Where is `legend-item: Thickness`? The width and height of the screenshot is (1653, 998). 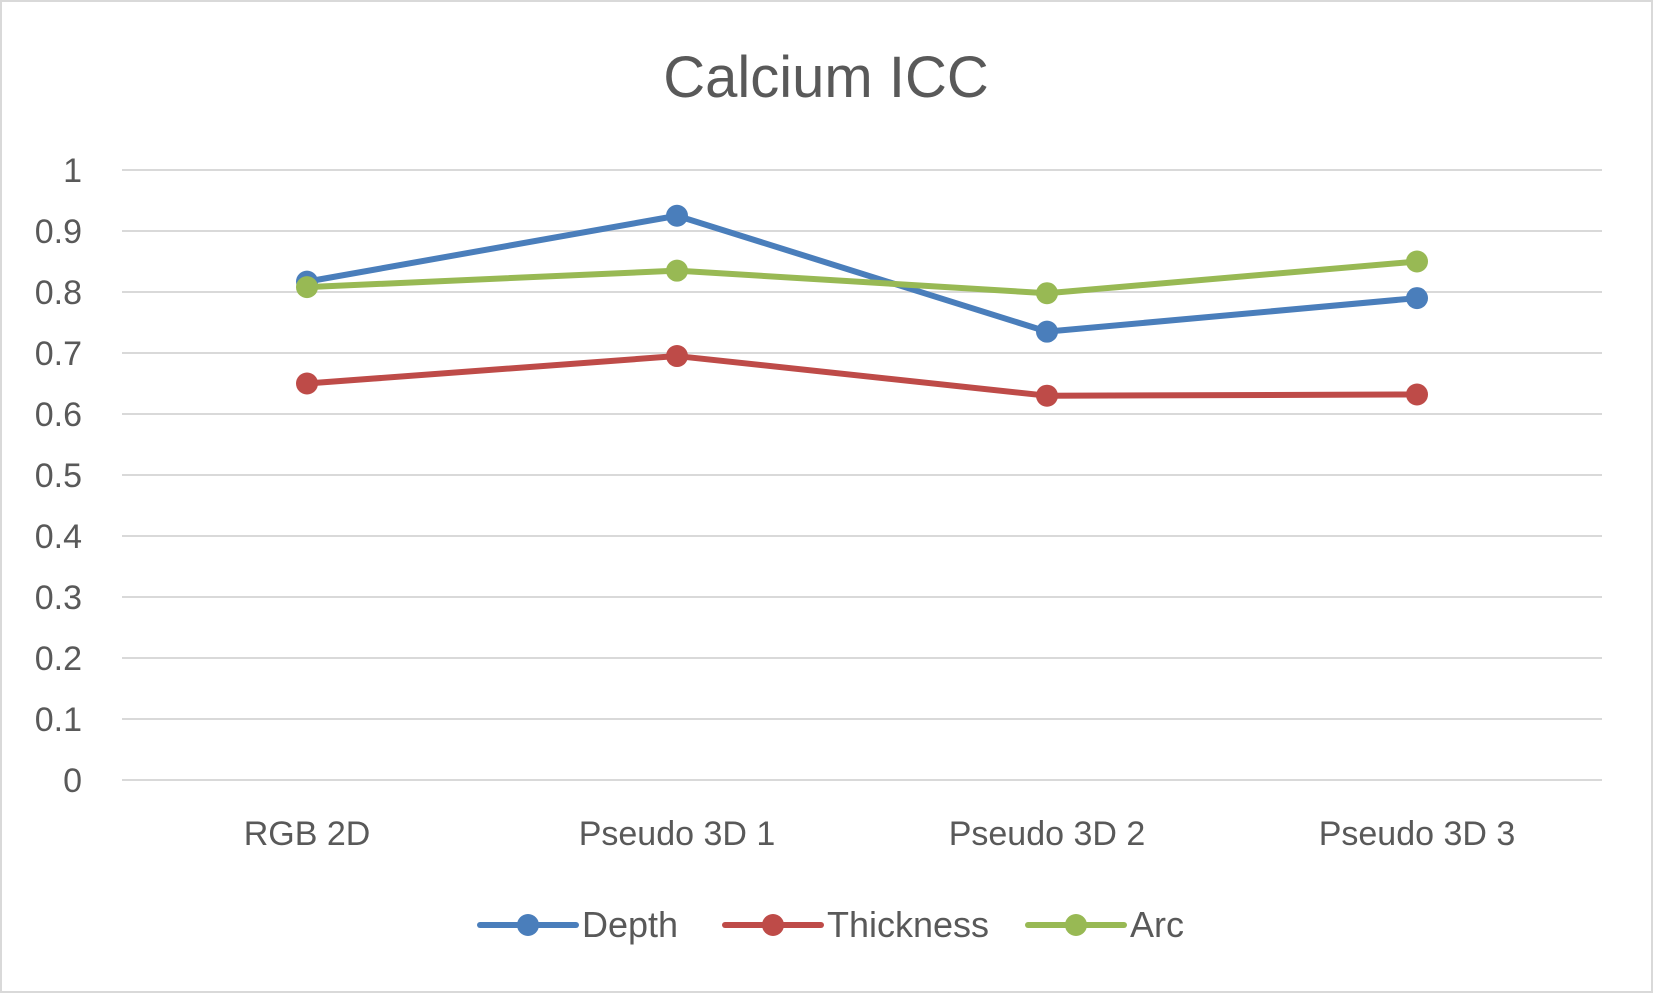 legend-item: Thickness is located at coordinates (855, 924).